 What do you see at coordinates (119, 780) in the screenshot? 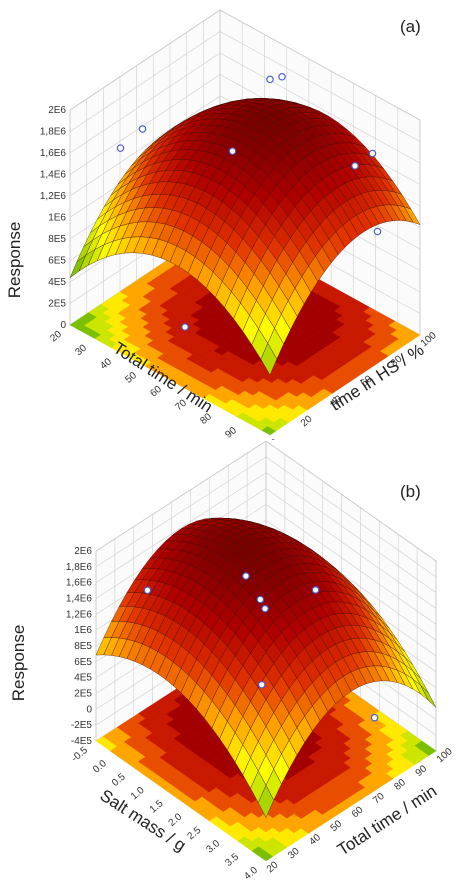
I see `x-tick-label: 0.5` at bounding box center [119, 780].